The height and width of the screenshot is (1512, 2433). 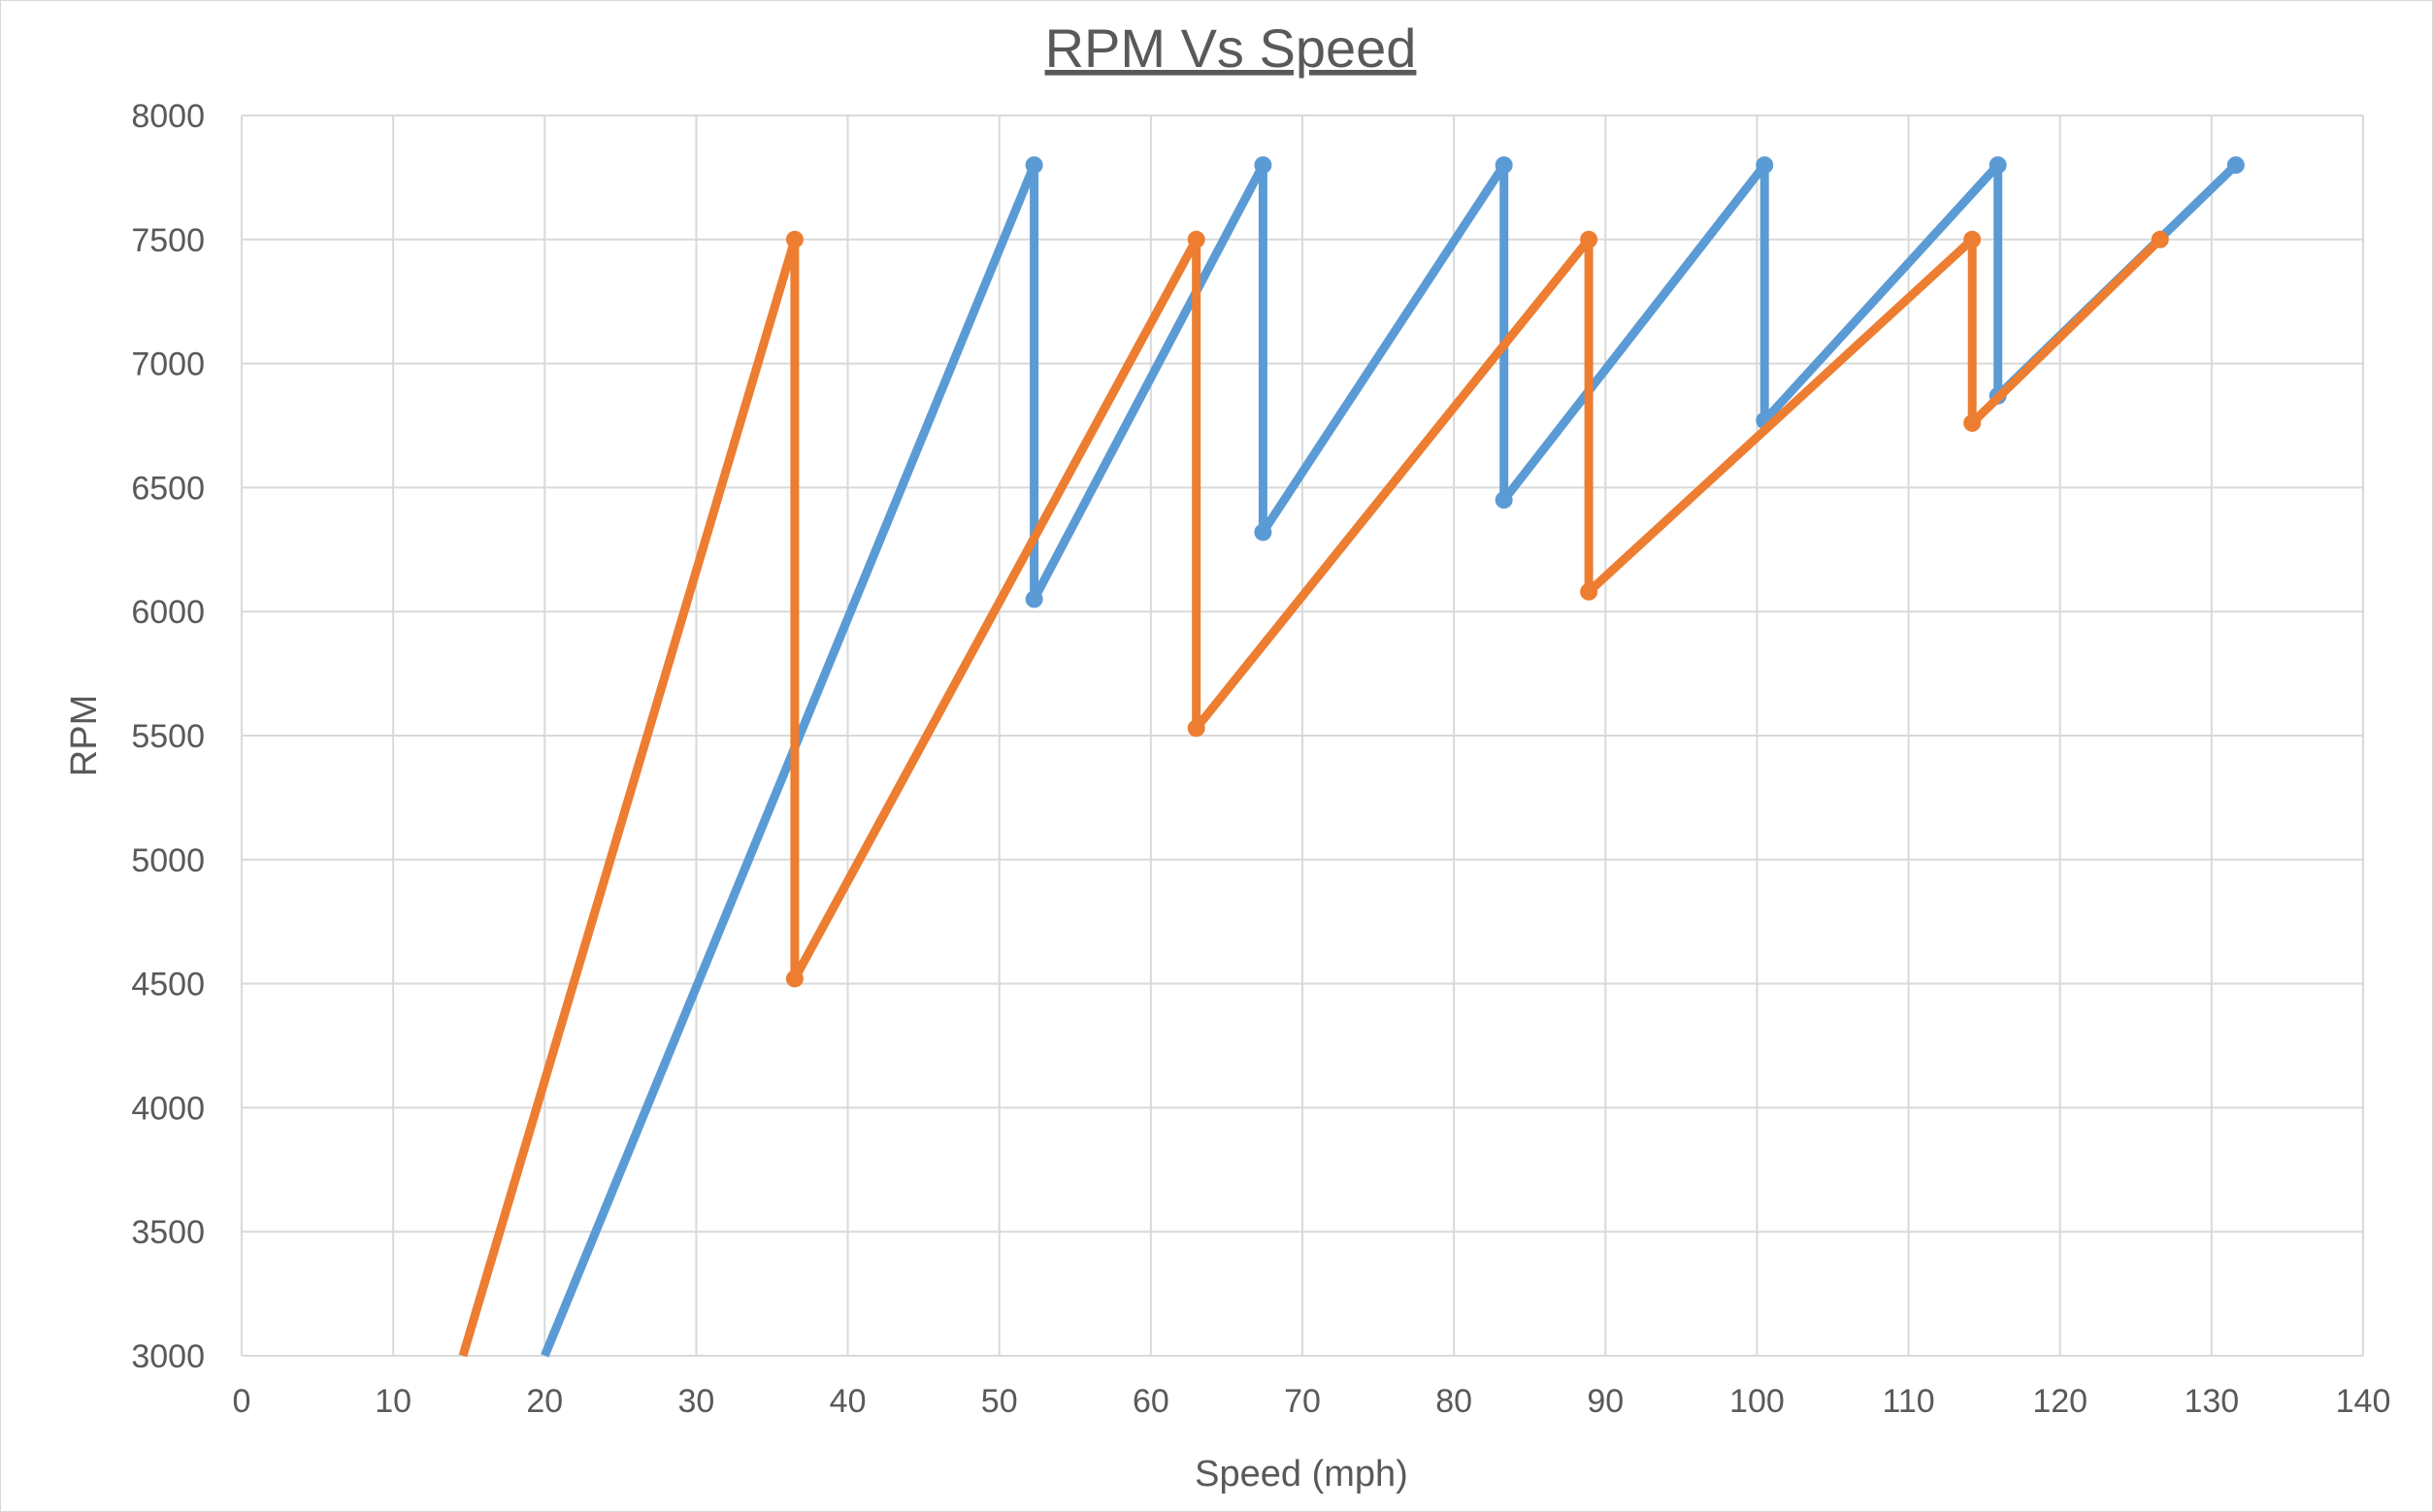 What do you see at coordinates (1453, 1401) in the screenshot?
I see `x-tick-label: 80` at bounding box center [1453, 1401].